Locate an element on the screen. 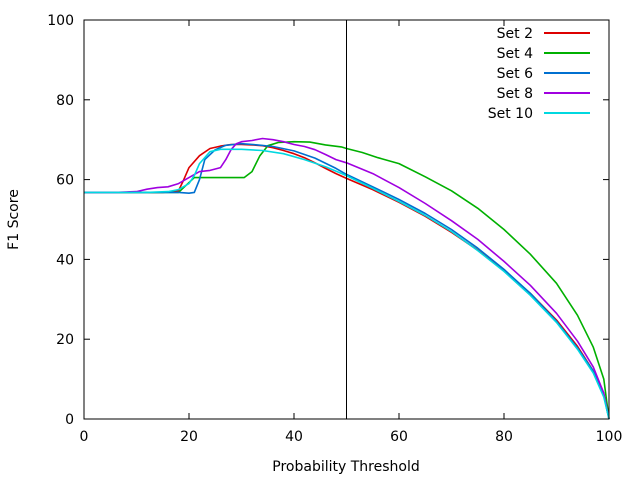  x-tick-label: 80 is located at coordinates (504, 437).